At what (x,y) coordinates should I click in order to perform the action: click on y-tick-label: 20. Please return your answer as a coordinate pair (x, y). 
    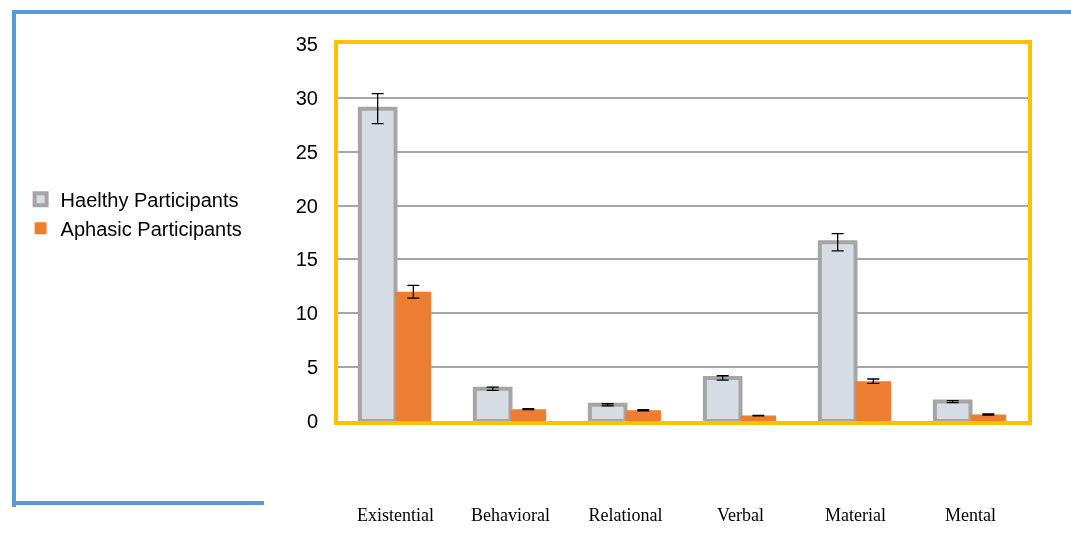
    Looking at the image, I should click on (306, 205).